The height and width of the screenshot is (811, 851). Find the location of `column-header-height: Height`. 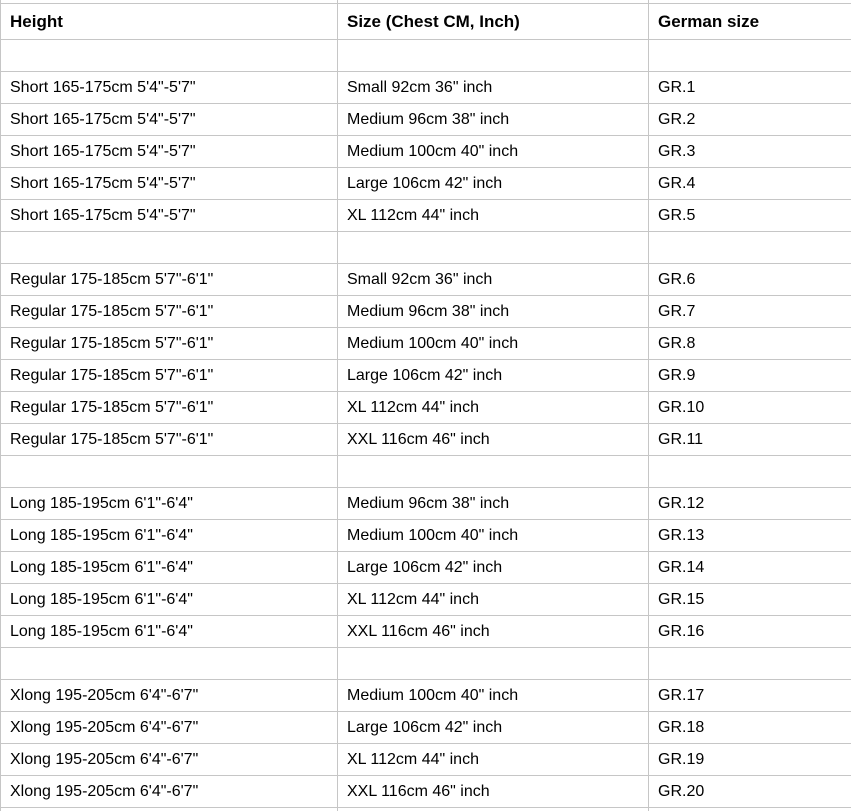

column-header-height: Height is located at coordinates (169, 21).